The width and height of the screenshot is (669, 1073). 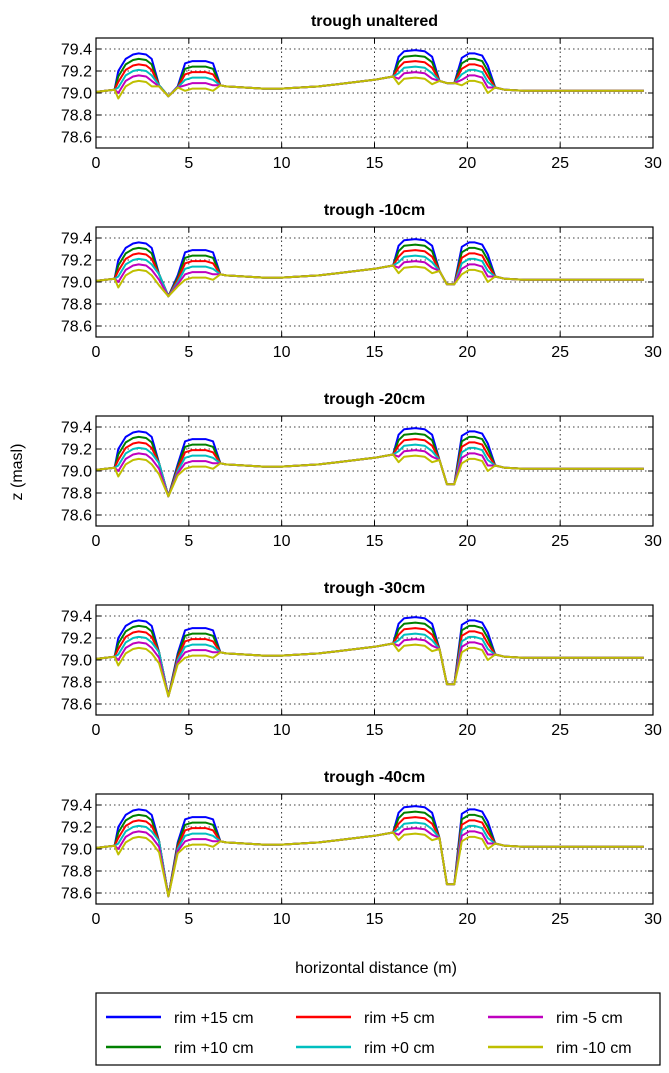 I want to click on legend-label: rim -5 cm, so click(x=589, y=1018).